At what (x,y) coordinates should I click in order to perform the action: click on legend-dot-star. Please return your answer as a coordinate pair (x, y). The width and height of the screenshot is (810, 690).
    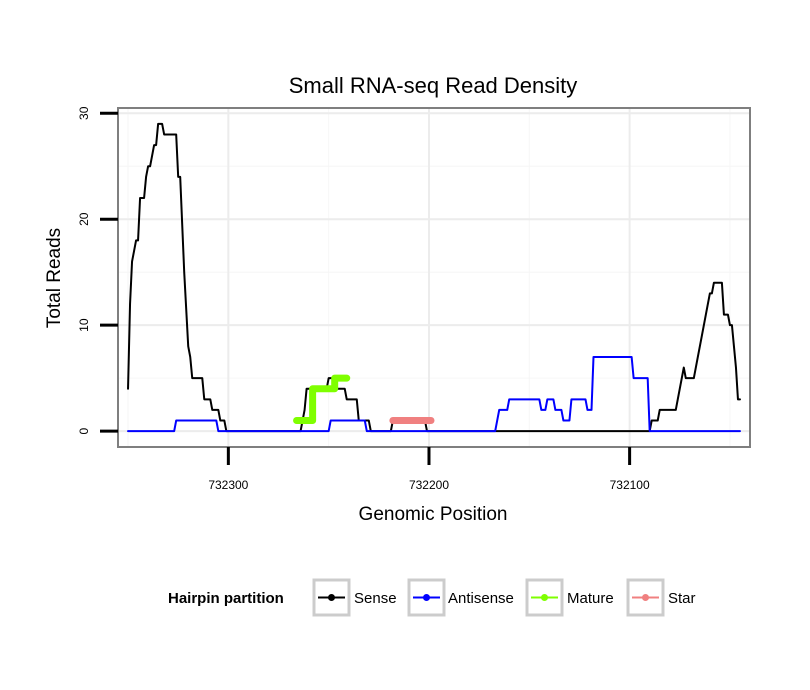
    Looking at the image, I should click on (645, 597).